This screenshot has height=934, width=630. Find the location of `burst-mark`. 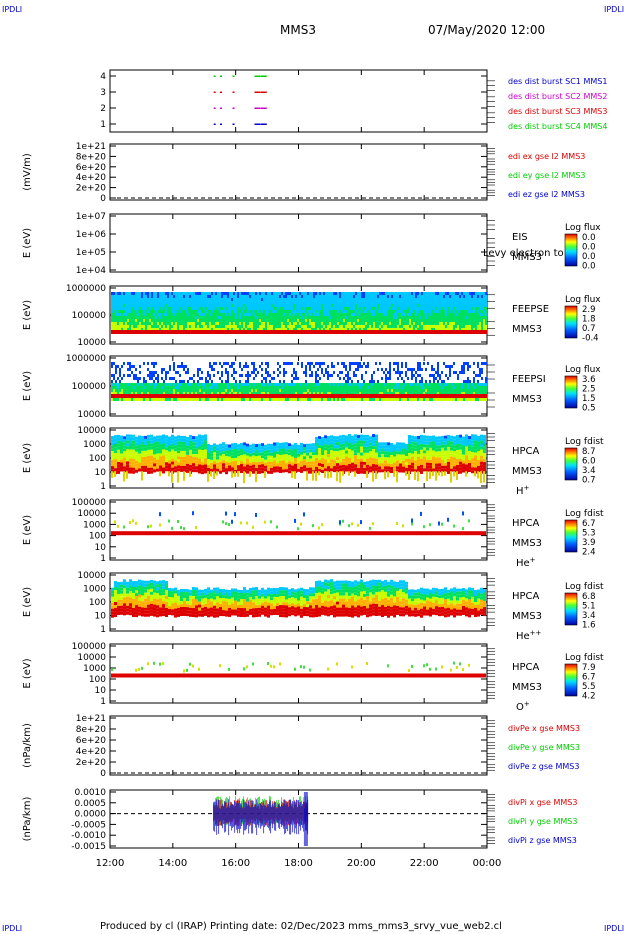

burst-mark is located at coordinates (233, 92).